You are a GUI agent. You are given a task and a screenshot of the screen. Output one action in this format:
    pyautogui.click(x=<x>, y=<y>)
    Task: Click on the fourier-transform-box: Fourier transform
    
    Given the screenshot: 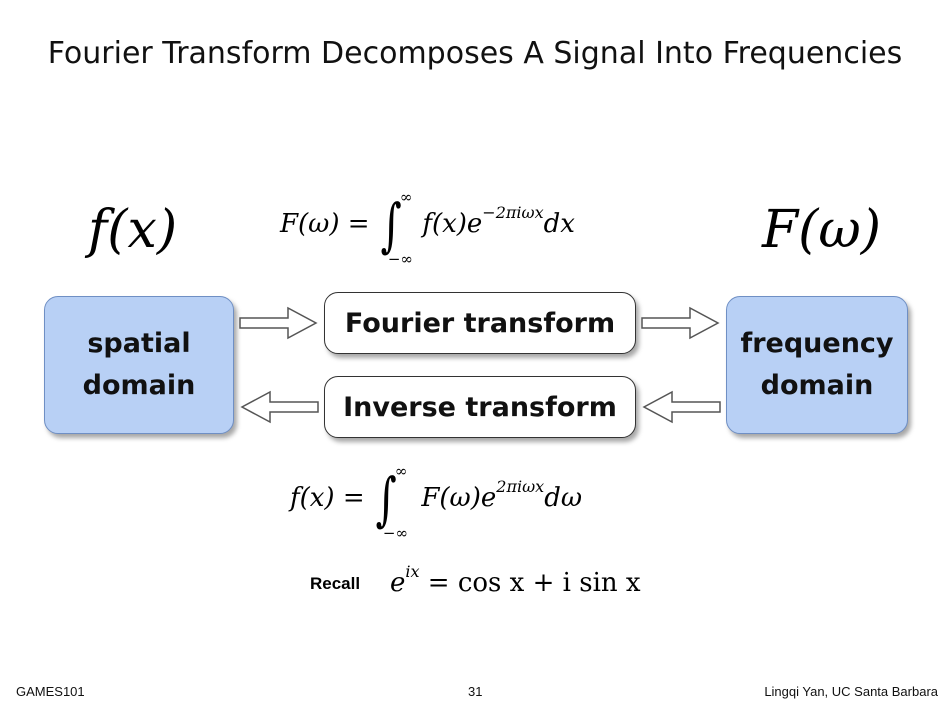 What is the action you would take?
    pyautogui.click(x=480, y=323)
    